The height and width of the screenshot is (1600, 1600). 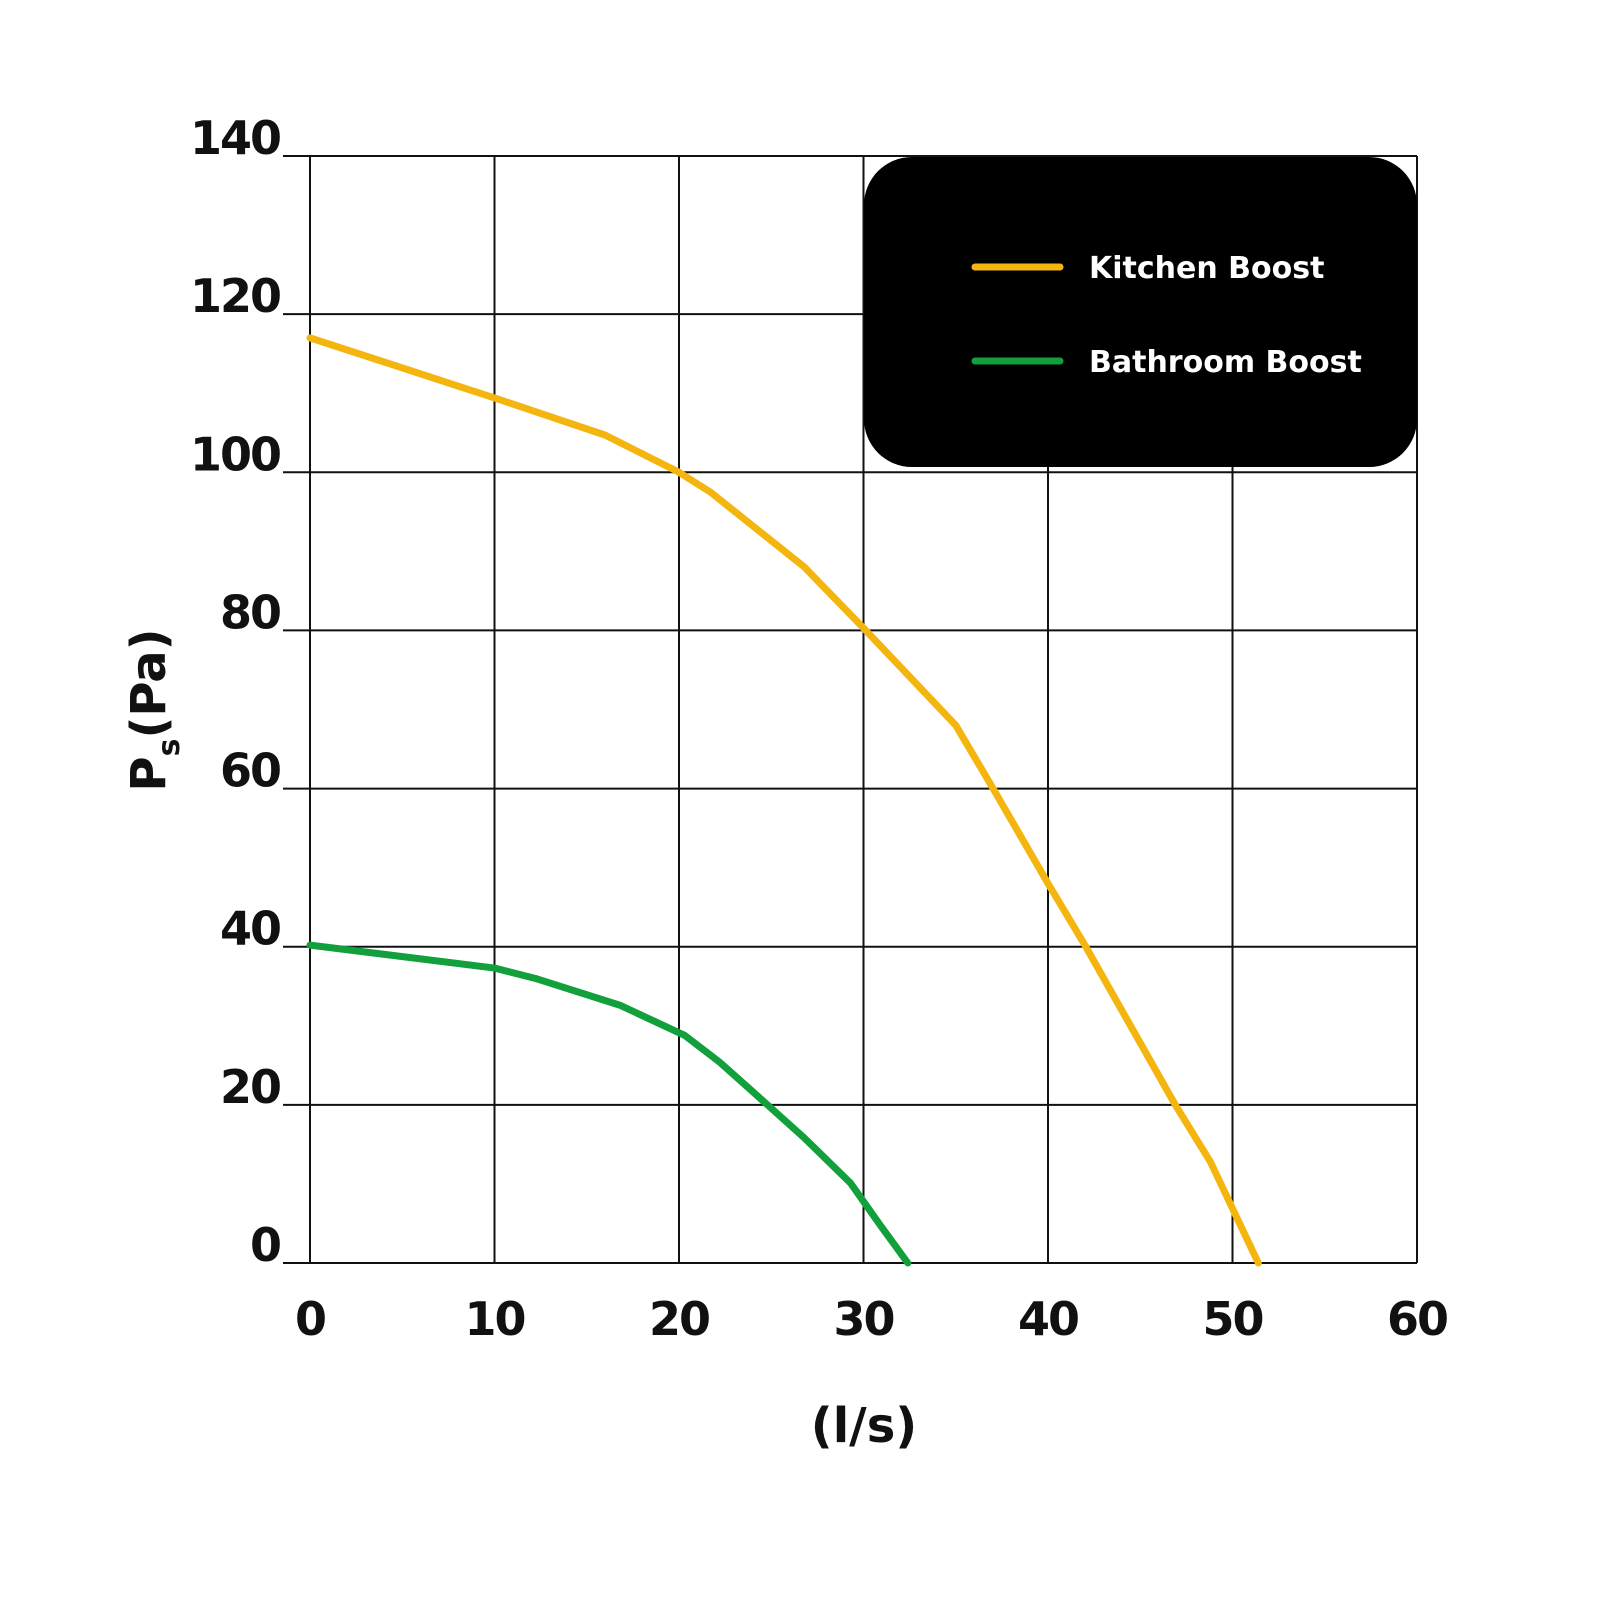 I want to click on legend-label: Bathroom Boost, so click(x=1225, y=362).